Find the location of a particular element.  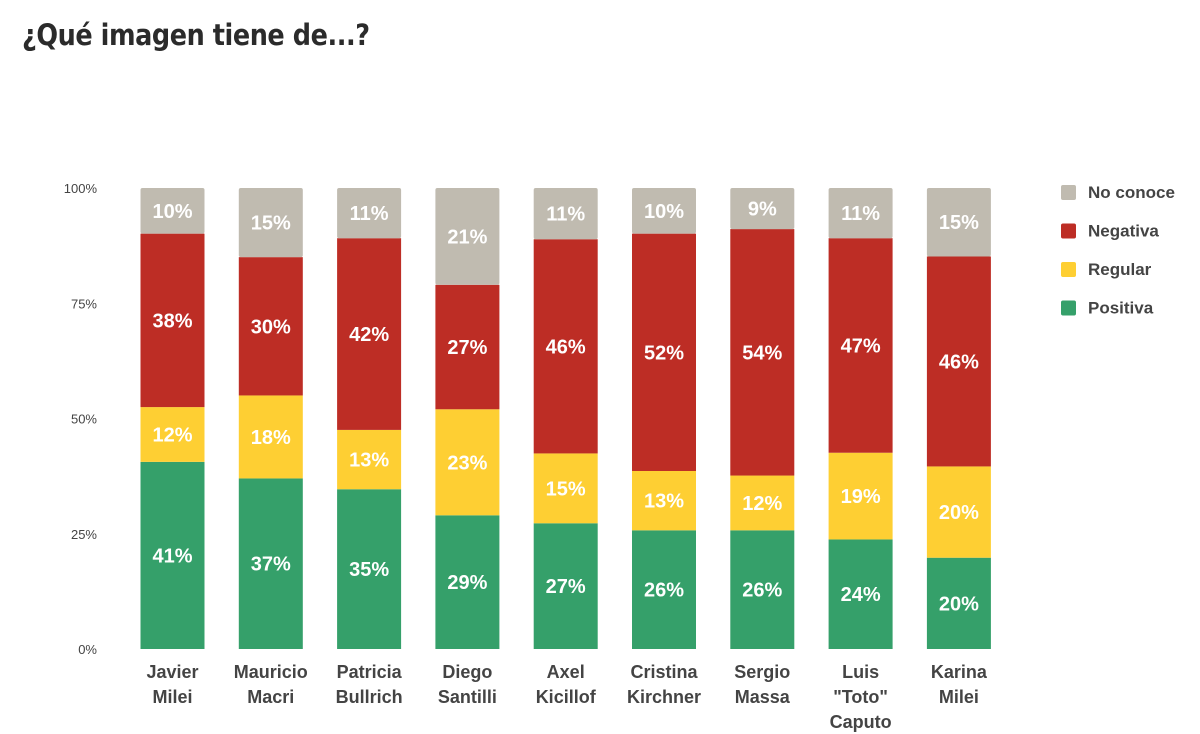

legend-label: No conoce is located at coordinates (1131, 192).